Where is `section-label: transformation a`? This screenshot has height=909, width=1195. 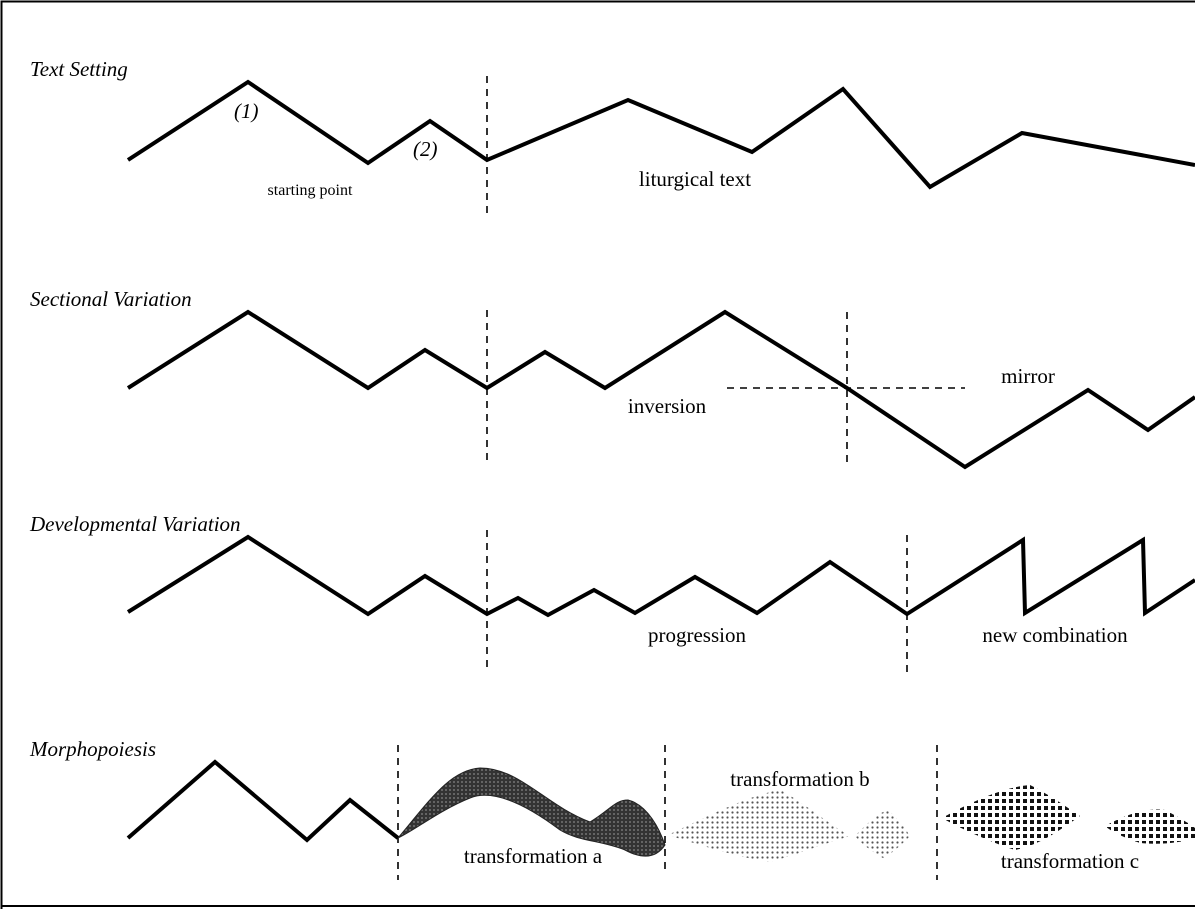 section-label: transformation a is located at coordinates (533, 856).